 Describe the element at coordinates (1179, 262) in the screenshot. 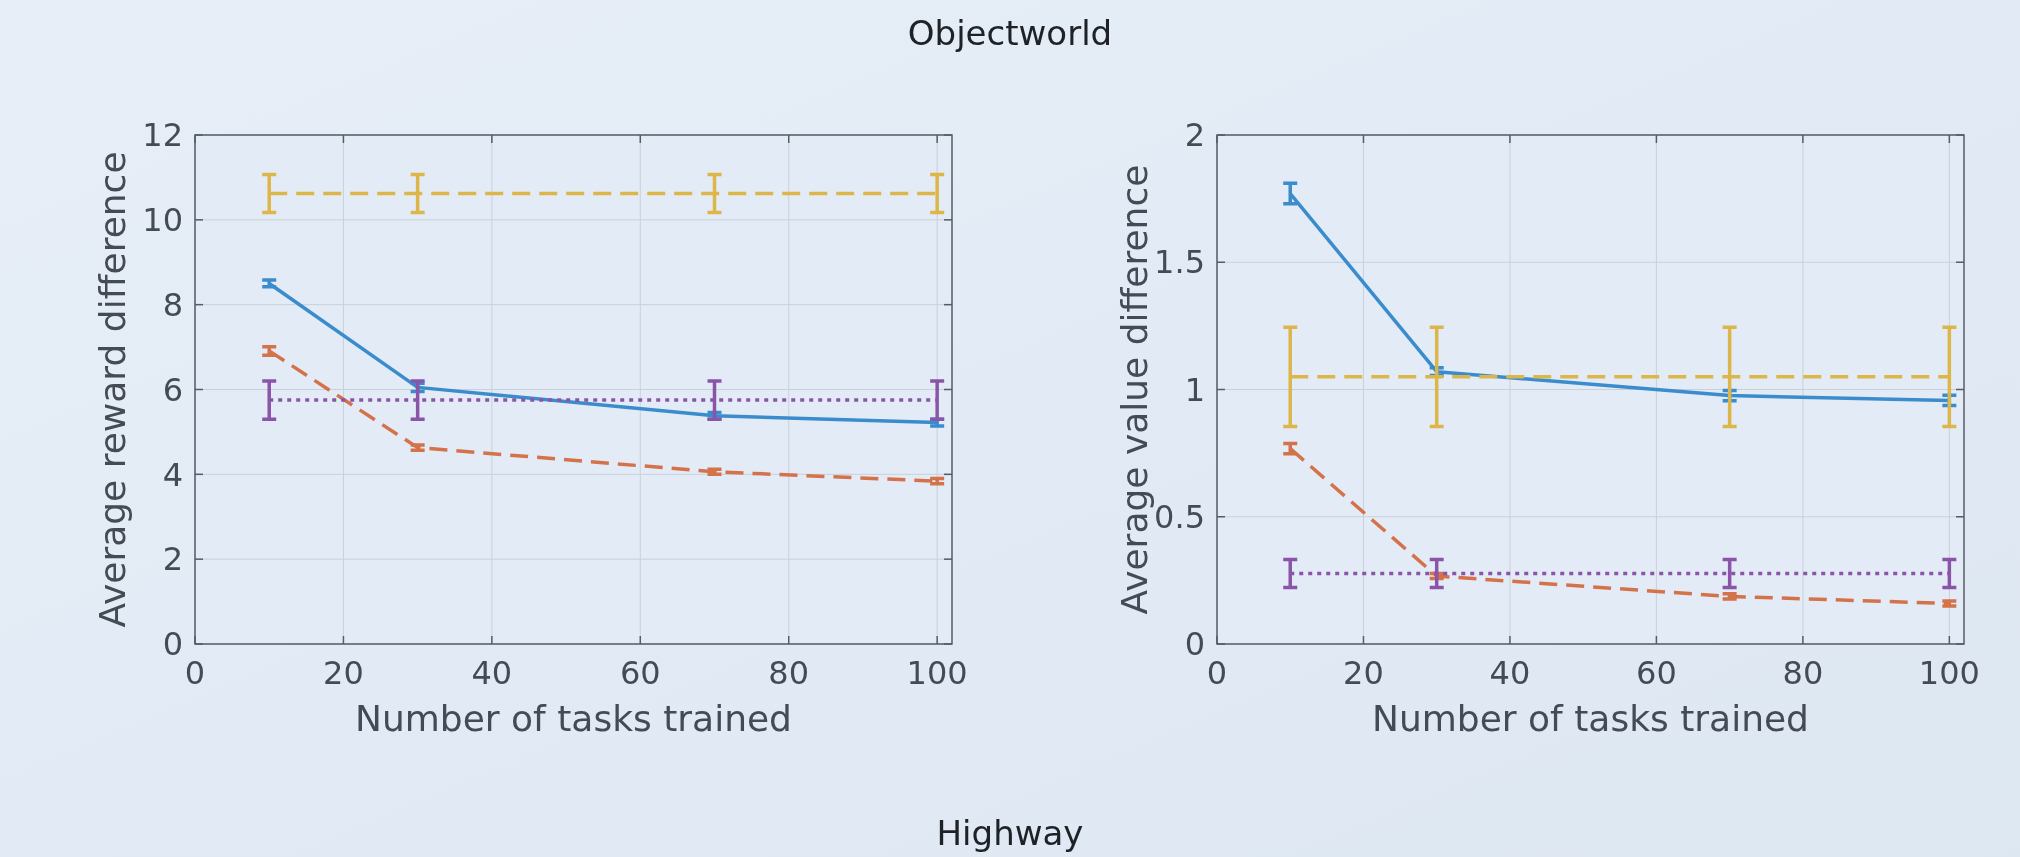

I see `y-tick-label: 1.5` at that location.